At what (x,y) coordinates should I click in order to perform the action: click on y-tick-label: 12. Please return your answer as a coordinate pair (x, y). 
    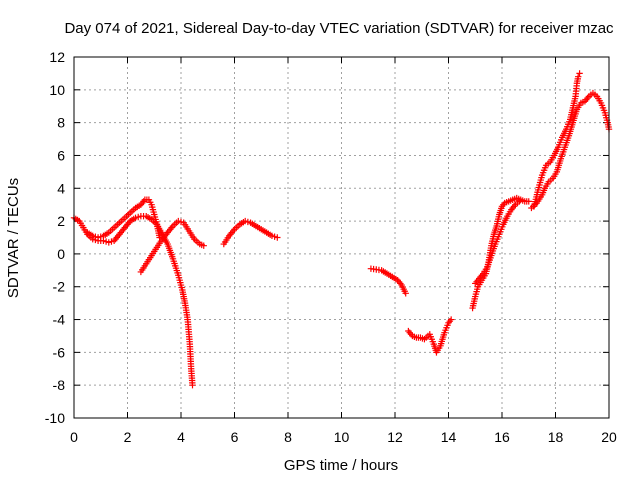
    Looking at the image, I should click on (57, 57).